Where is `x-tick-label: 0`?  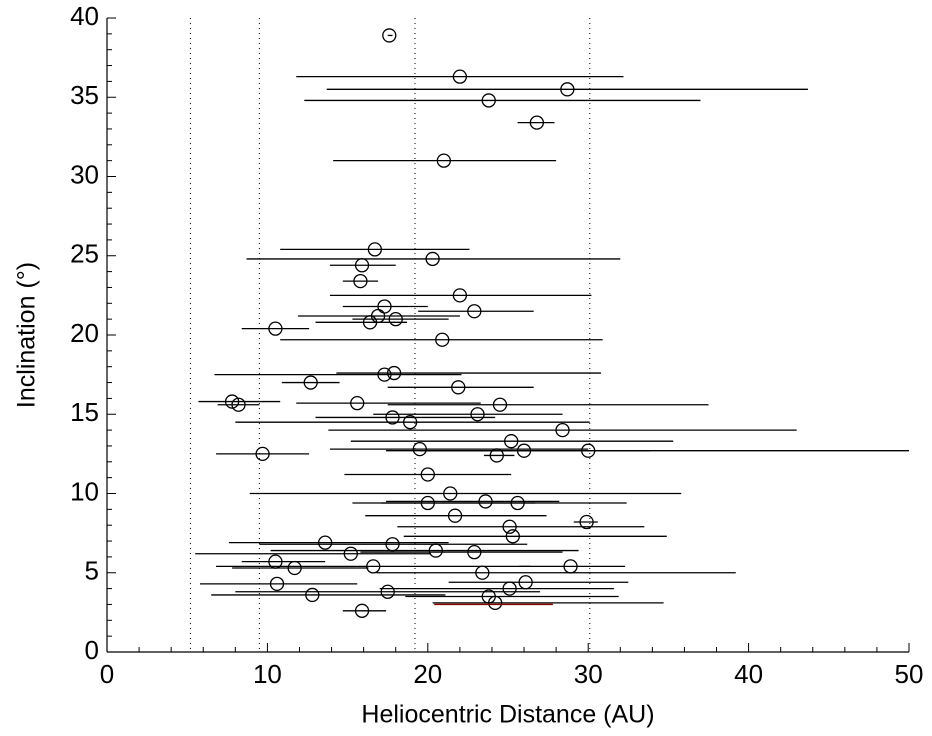
x-tick-label: 0 is located at coordinates (107, 674).